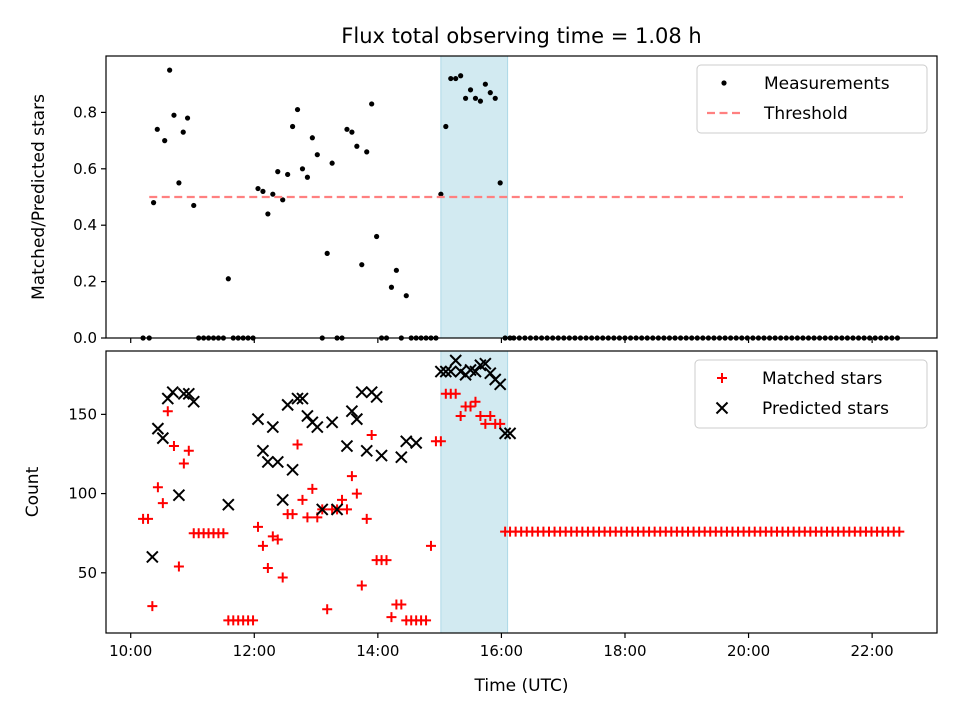  I want to click on x-tick-label: 10:00, so click(130, 651).